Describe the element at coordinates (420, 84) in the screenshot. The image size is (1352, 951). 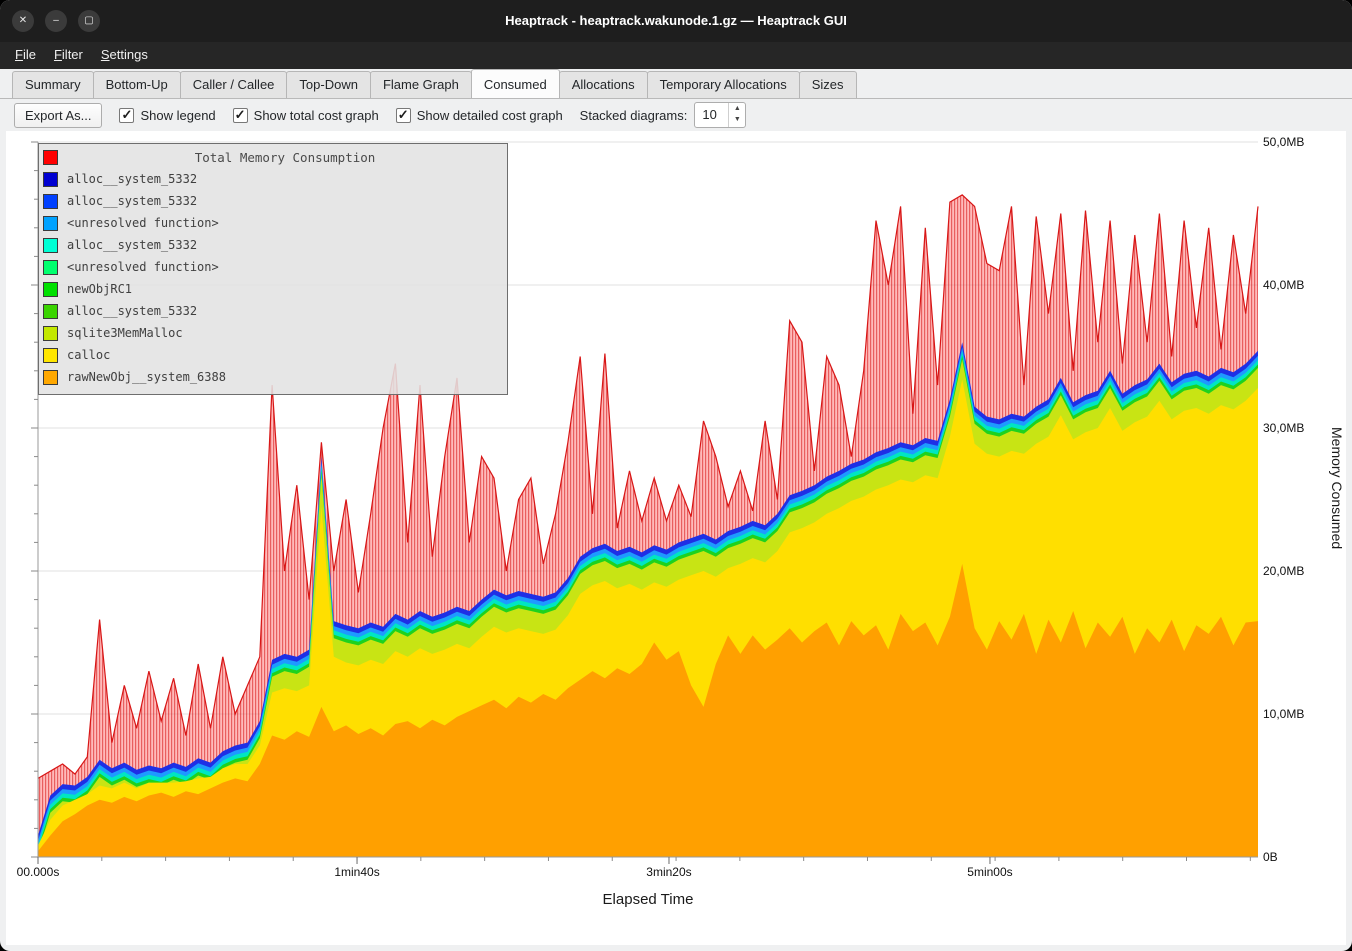
I see `tab-flame-graph: Flame Graph` at that location.